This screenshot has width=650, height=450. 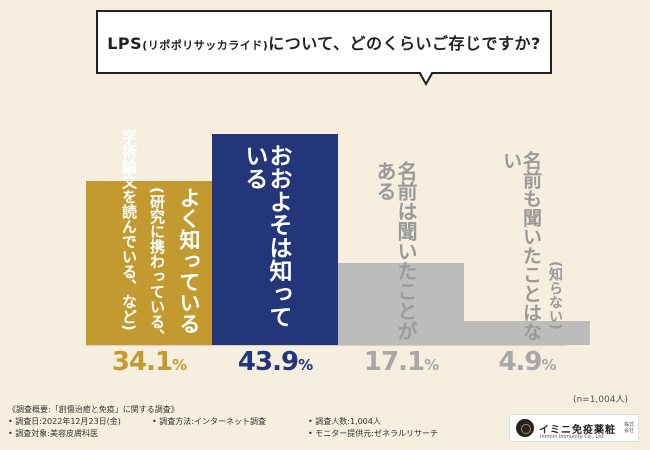 I want to click on footer-provider: • モニター提供元:ゼネラルリサーチ, so click(x=373, y=433).